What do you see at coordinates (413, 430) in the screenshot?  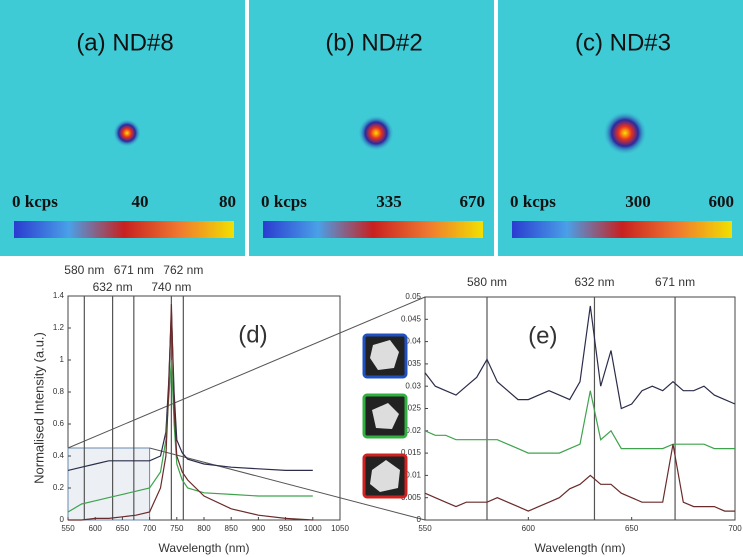 I see `y-tick-label: 0.02` at bounding box center [413, 430].